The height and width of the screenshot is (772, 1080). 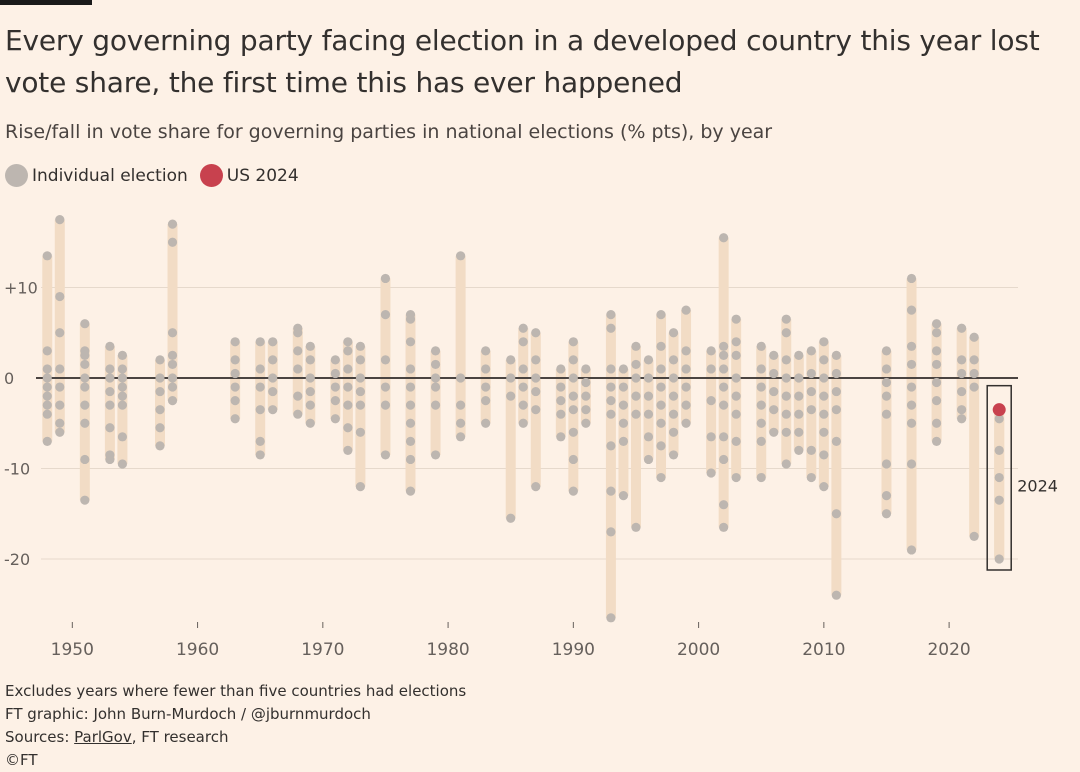 I want to click on range-bar-2005, so click(x=761, y=412).